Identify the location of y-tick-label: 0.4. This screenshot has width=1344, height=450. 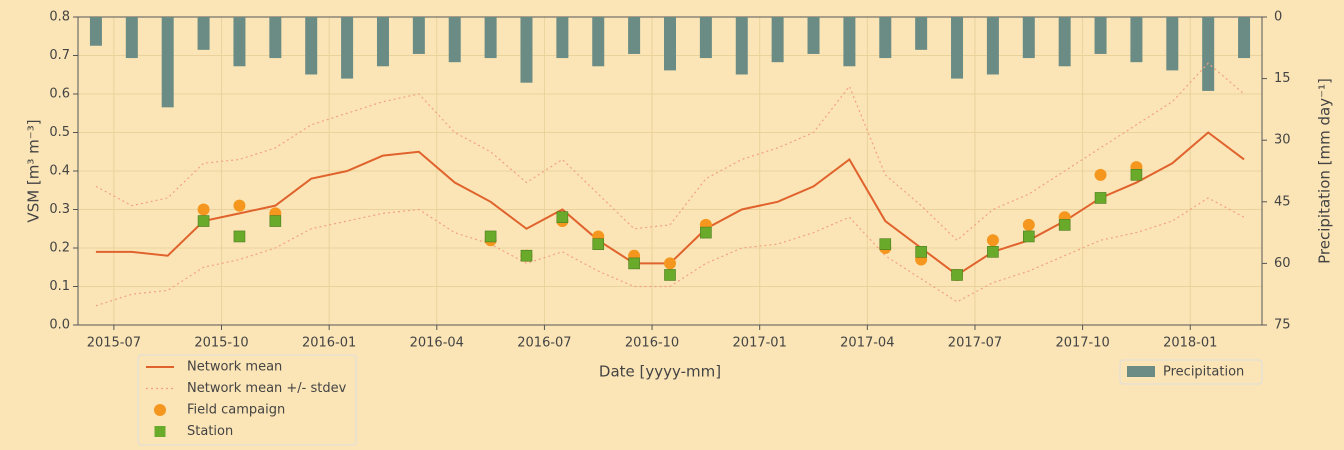
(59, 171).